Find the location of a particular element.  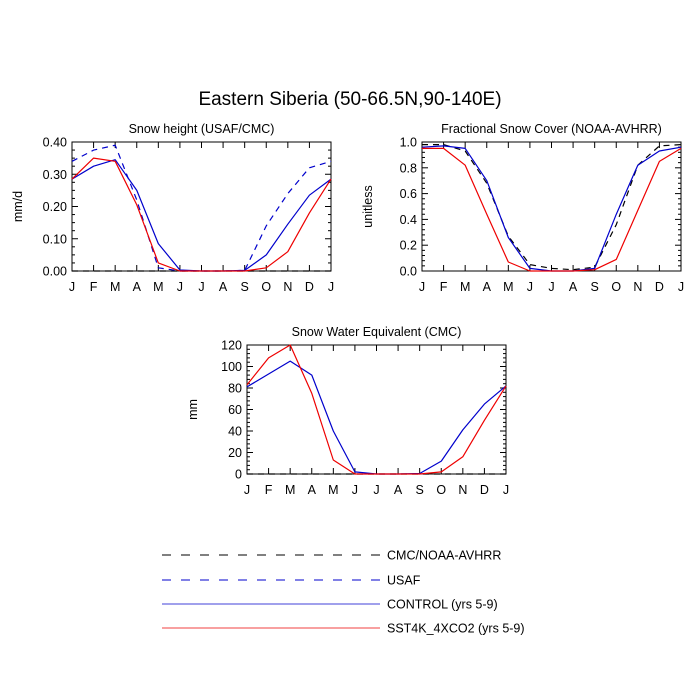

y-tick-label: 0.20 is located at coordinates (55, 207).